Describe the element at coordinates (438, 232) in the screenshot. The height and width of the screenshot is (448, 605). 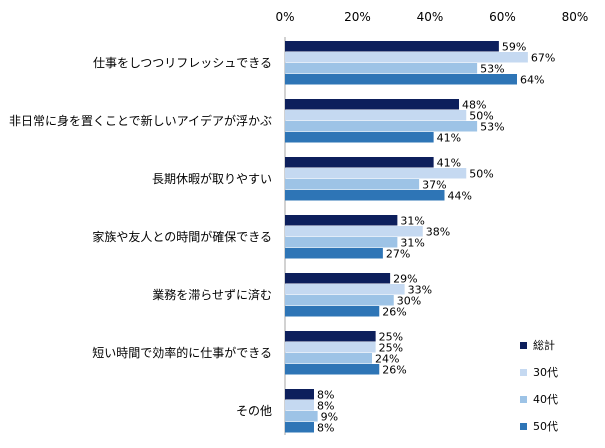
I see `data-label: 38%` at that location.